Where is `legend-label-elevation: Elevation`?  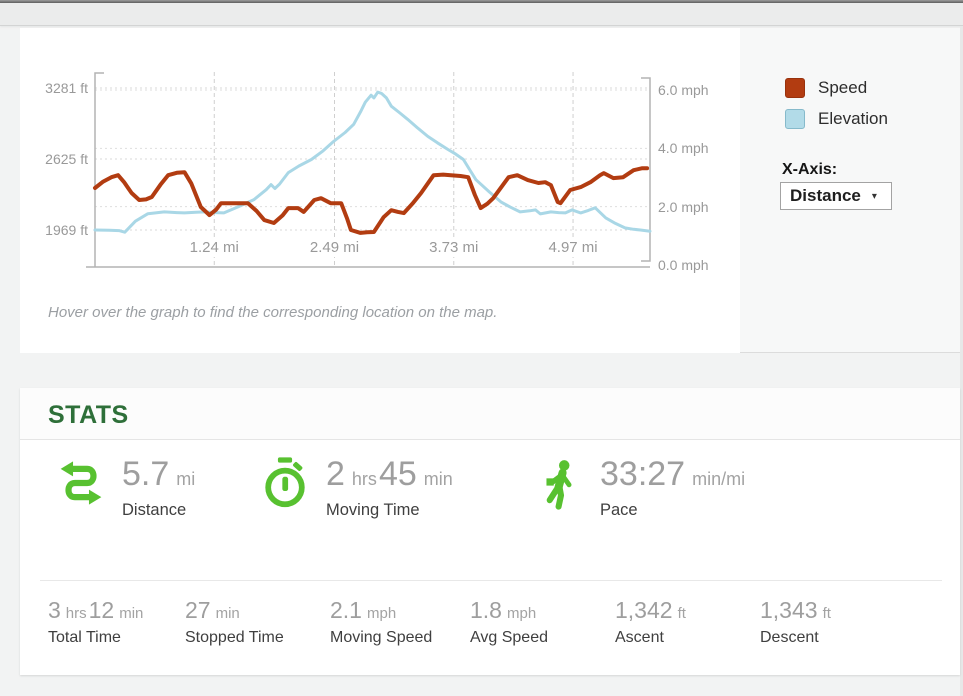
legend-label-elevation: Elevation is located at coordinates (853, 118).